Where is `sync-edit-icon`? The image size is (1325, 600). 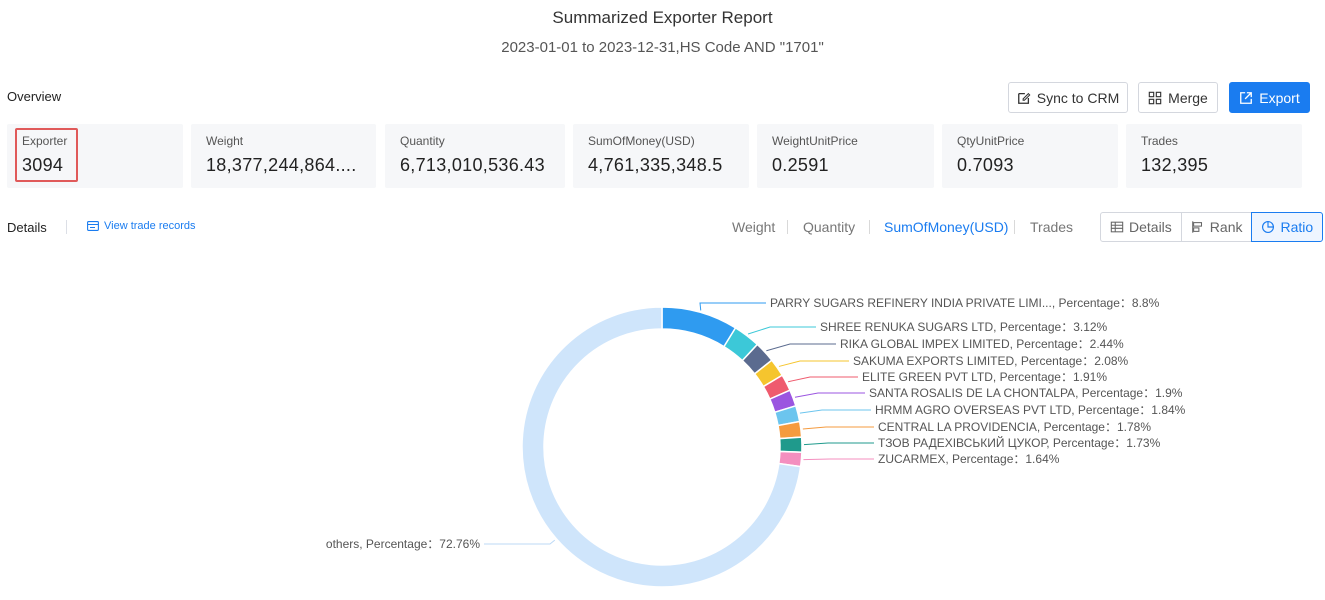 sync-edit-icon is located at coordinates (1024, 98).